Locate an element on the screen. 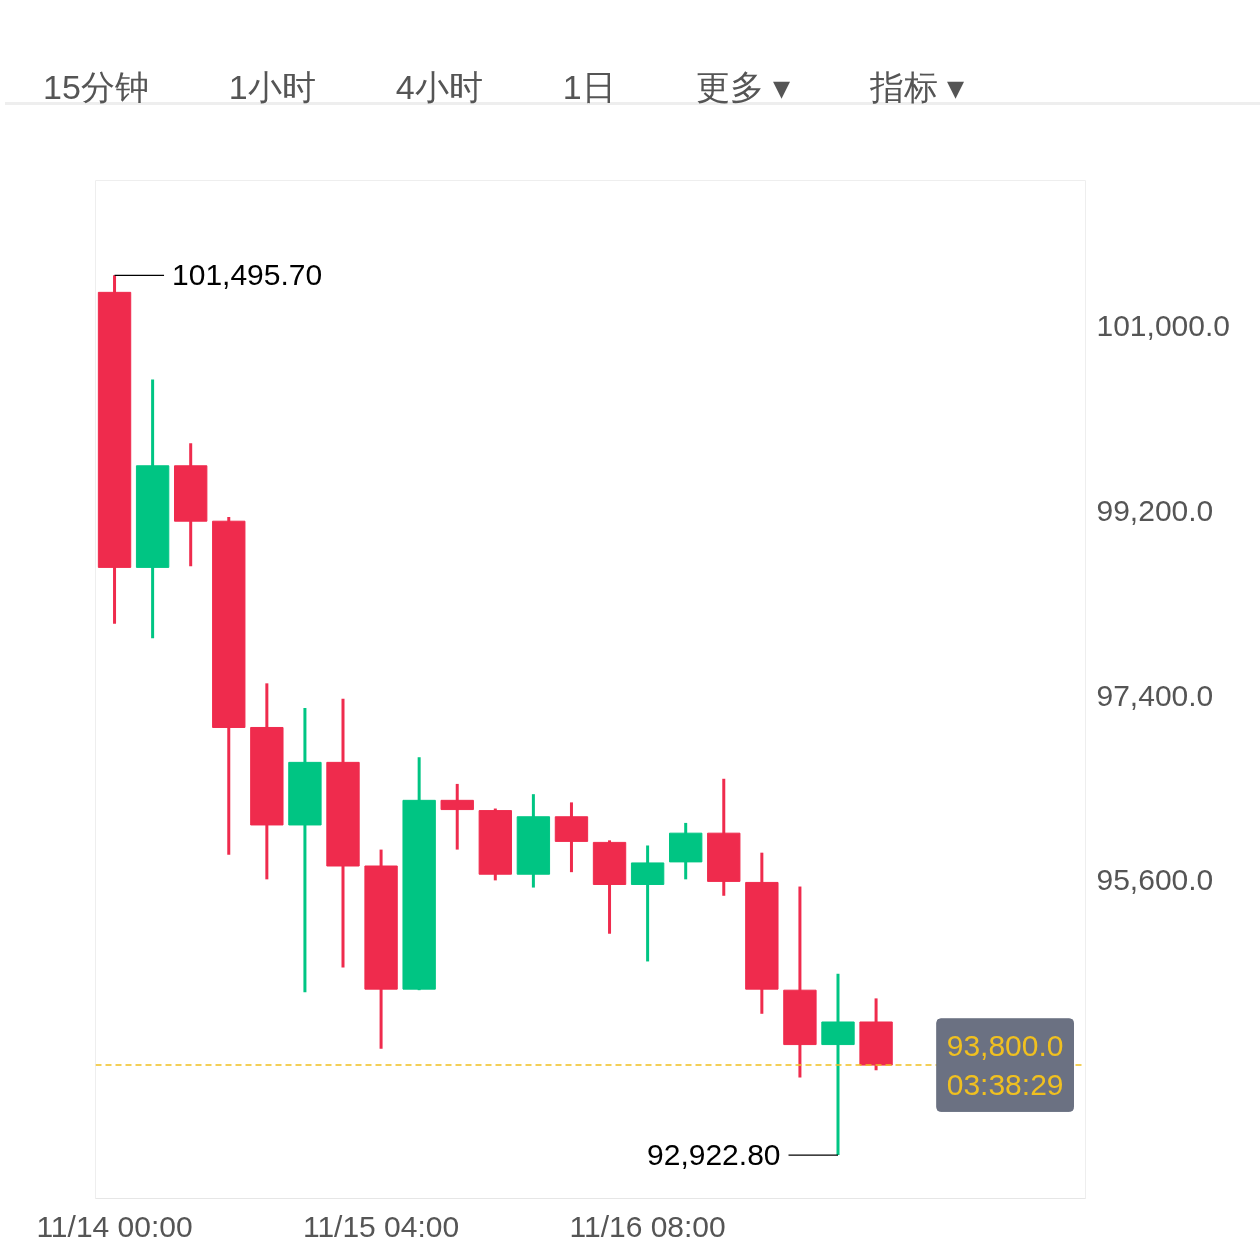 This screenshot has width=1260, height=1242. x-tick-label: 11/15 04:00 is located at coordinates (381, 1225).